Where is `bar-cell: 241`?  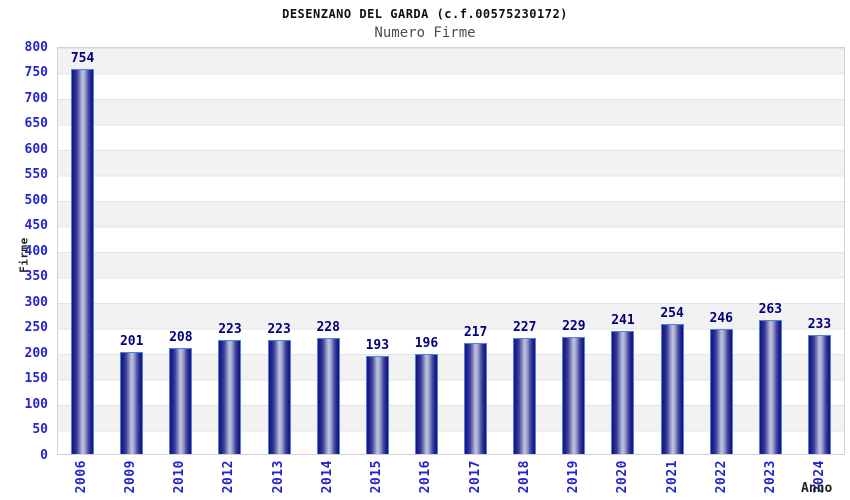
bar-cell: 241 is located at coordinates (622, 251).